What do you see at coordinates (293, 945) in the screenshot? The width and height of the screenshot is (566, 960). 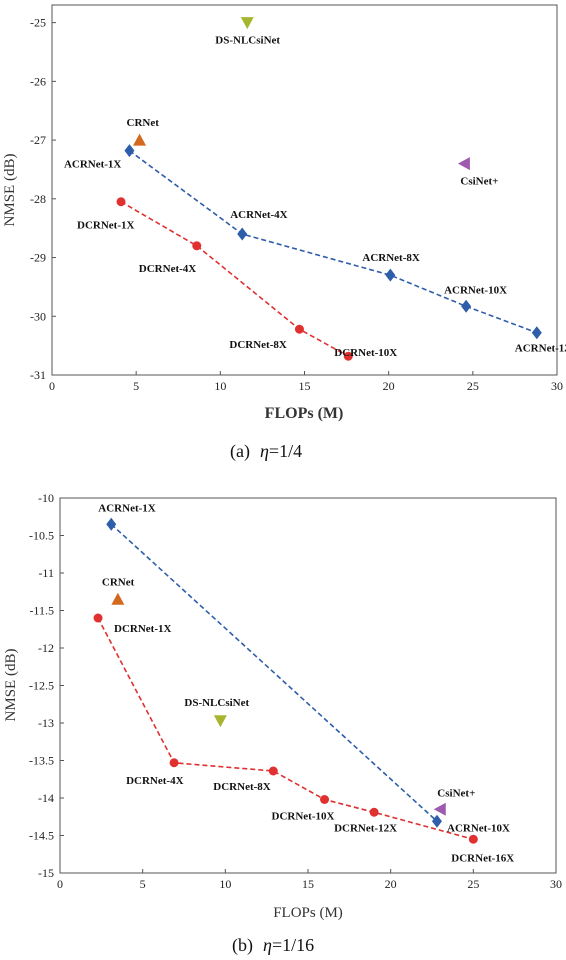 I see `caption-b-value: =1/16` at bounding box center [293, 945].